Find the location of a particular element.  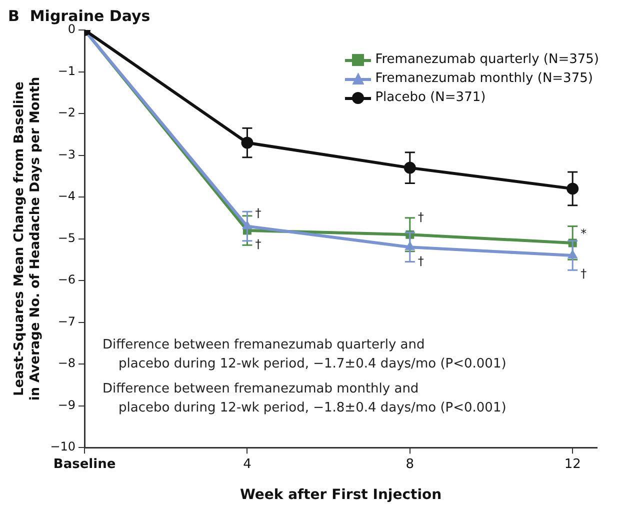

y-tick-label: −2 is located at coordinates (67, 113).